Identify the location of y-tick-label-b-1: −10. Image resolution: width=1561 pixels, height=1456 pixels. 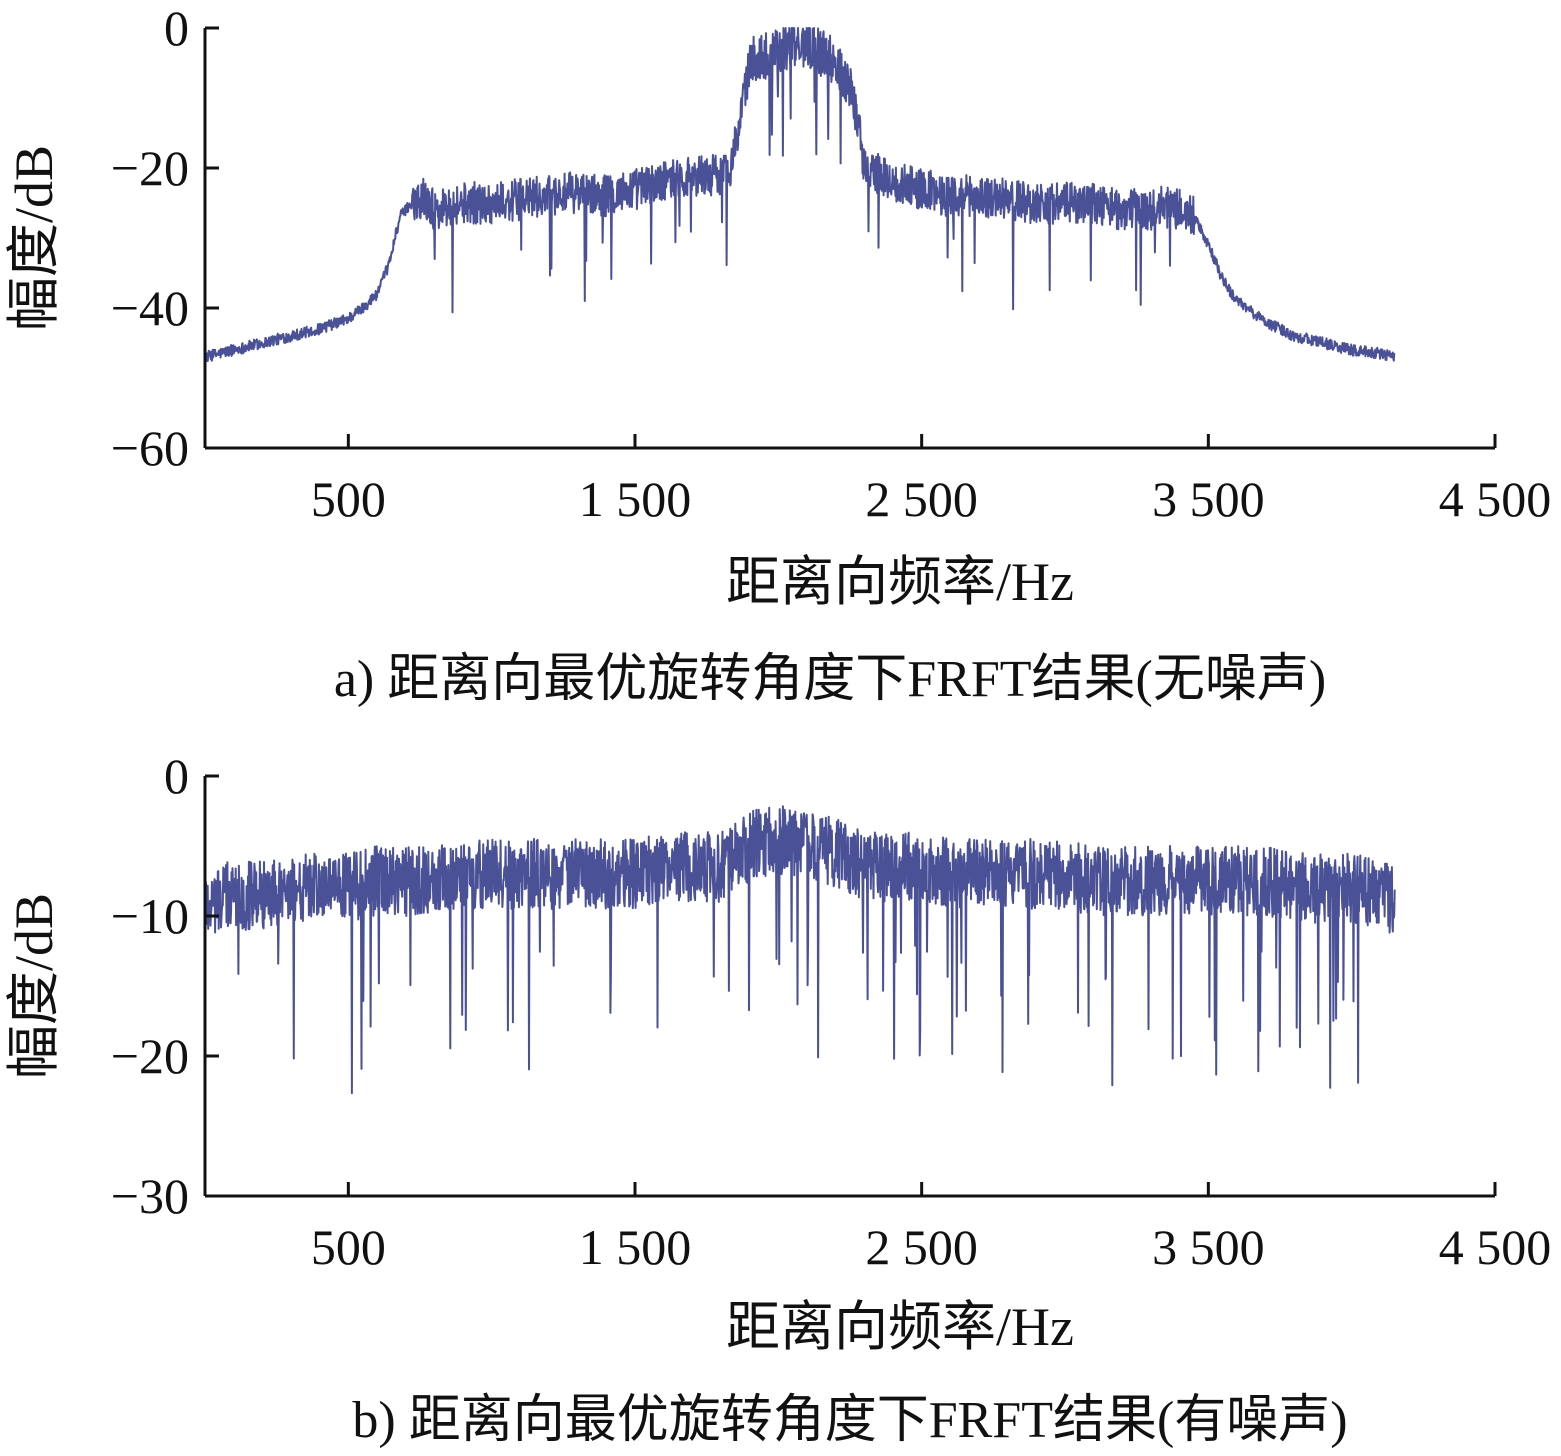
(150, 916).